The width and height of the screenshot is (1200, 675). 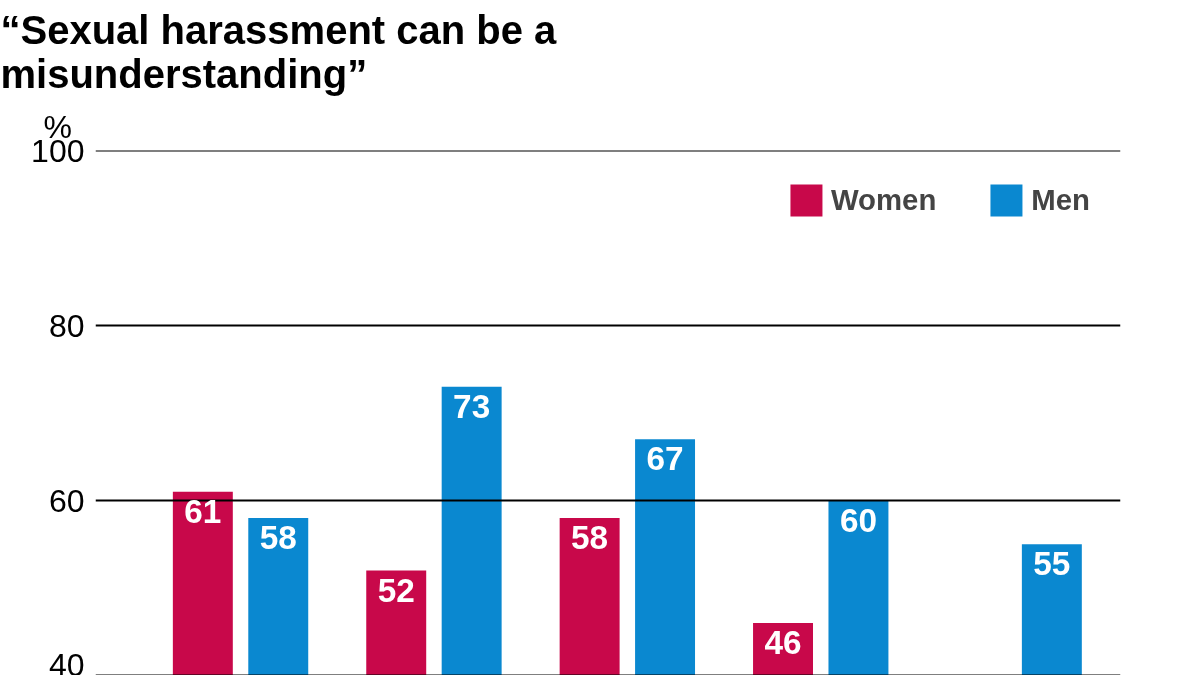 I want to click on data-label: 61, so click(x=203, y=511).